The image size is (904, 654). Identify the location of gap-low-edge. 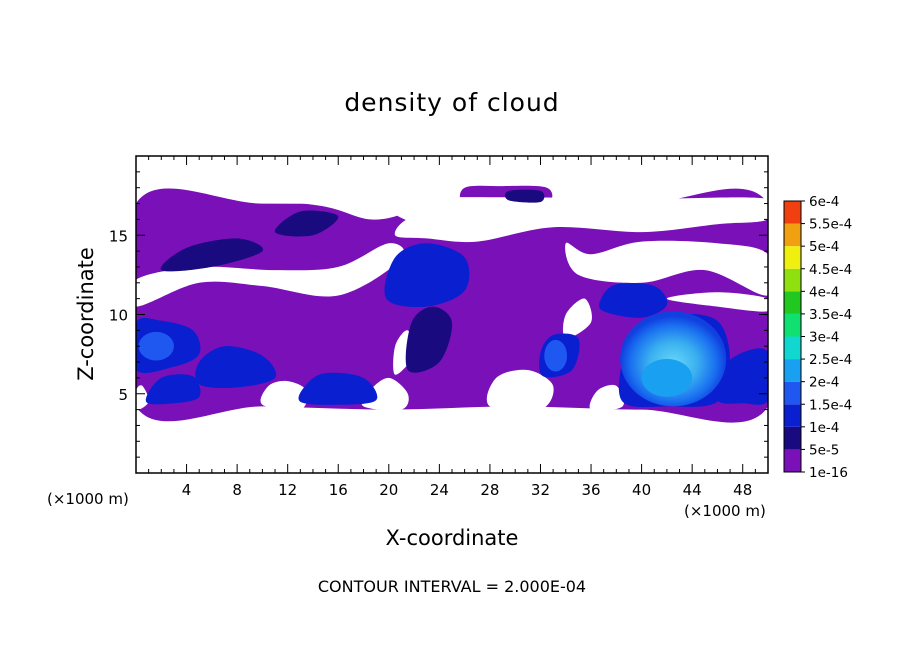
(142, 397).